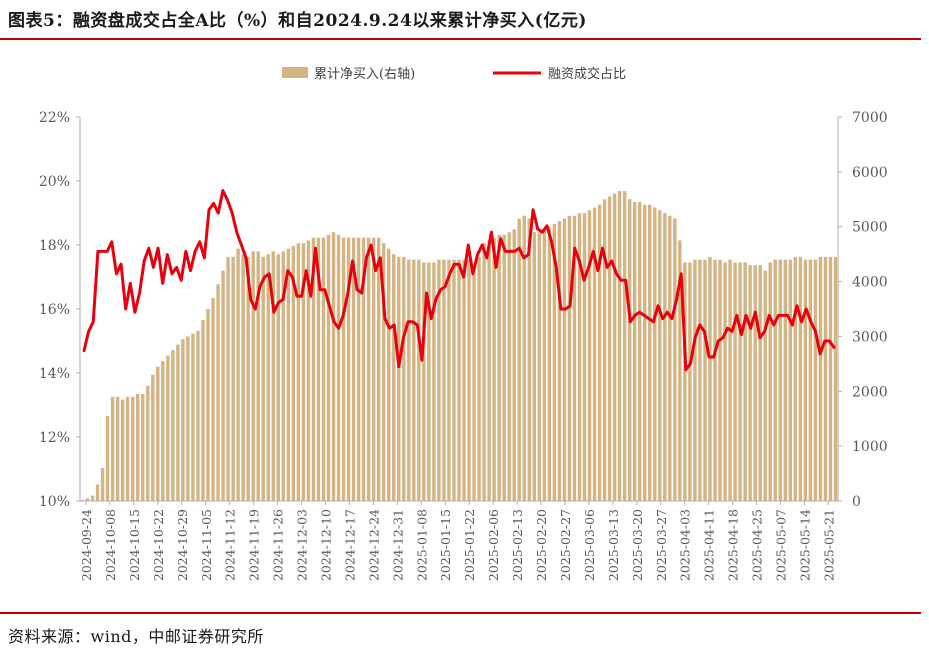  What do you see at coordinates (54, 374) in the screenshot?
I see `y-left-tick-label: 14%` at bounding box center [54, 374].